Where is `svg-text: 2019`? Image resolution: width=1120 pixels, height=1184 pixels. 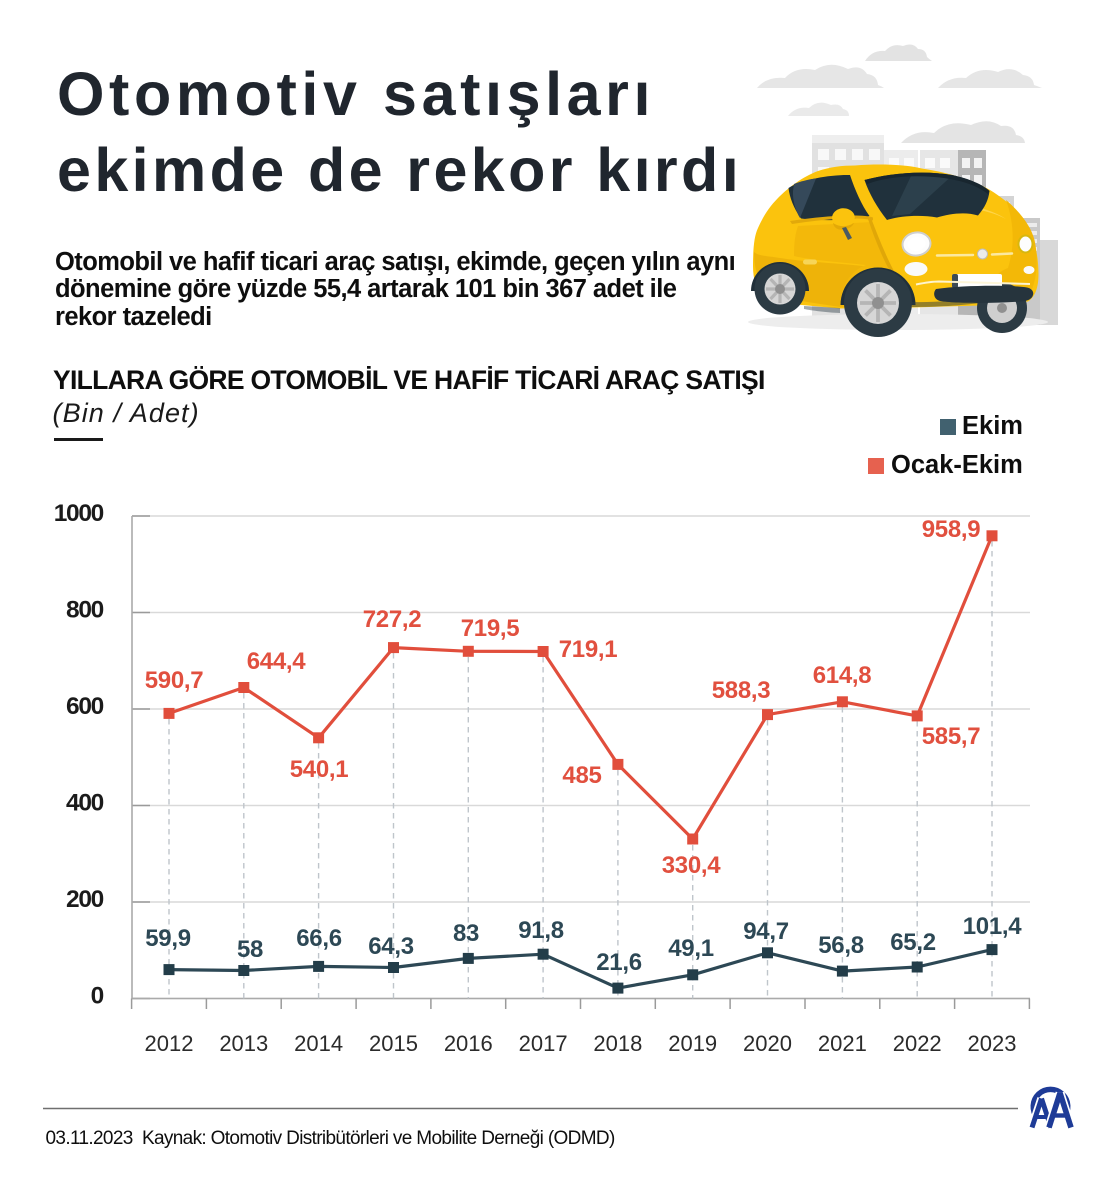 svg-text: 2019 is located at coordinates (692, 1043).